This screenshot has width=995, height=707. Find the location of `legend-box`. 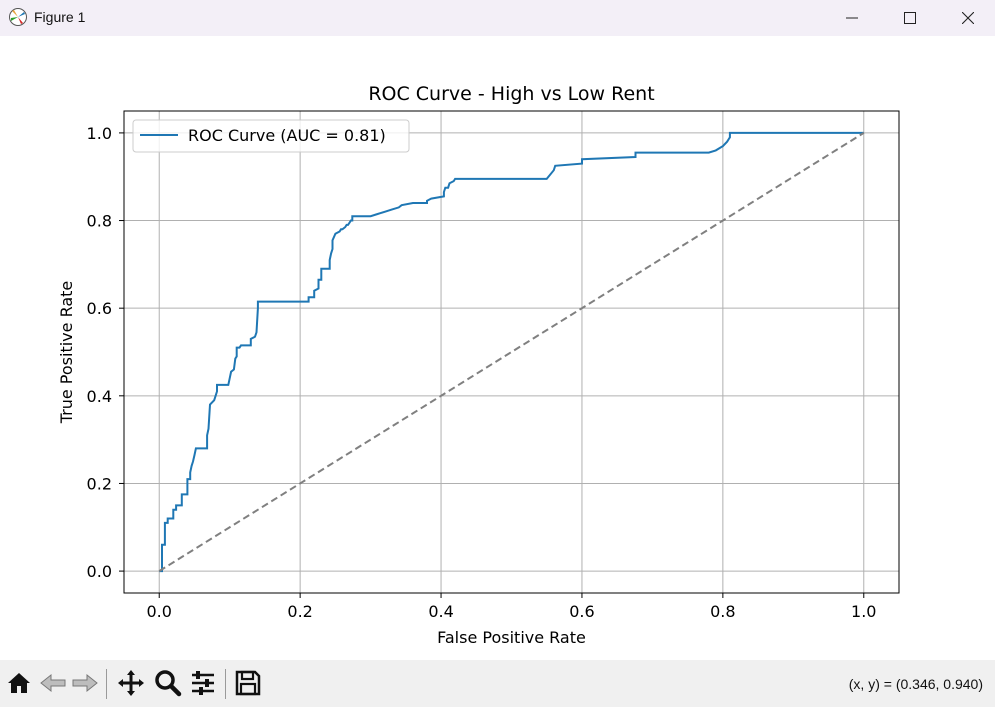

legend-box is located at coordinates (271, 136).